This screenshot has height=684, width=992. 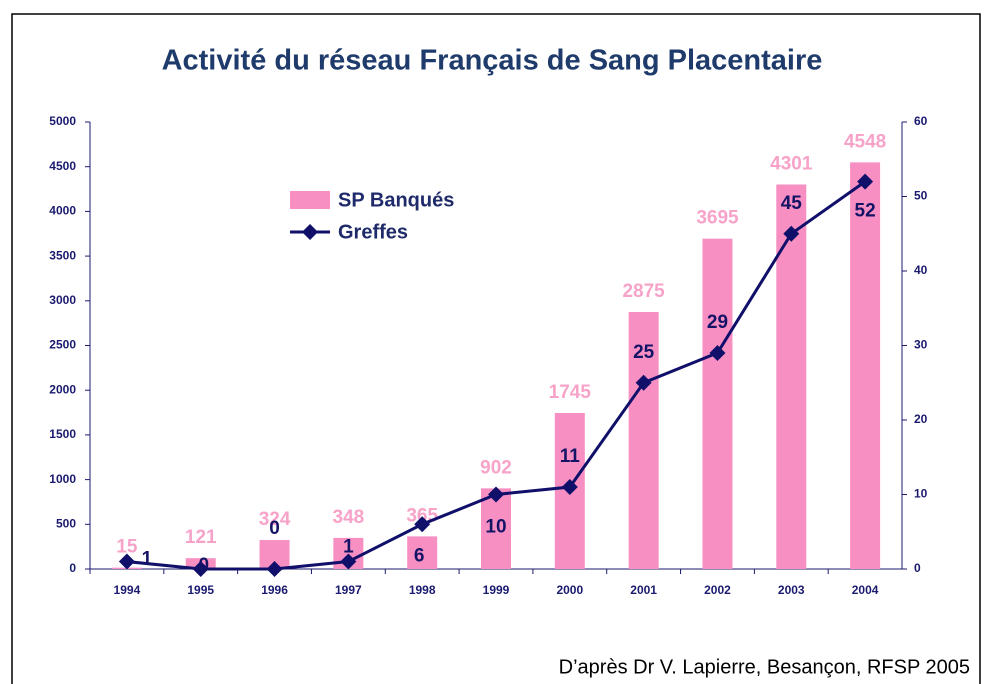 What do you see at coordinates (496, 467) in the screenshot?
I see `bar-label: 902` at bounding box center [496, 467].